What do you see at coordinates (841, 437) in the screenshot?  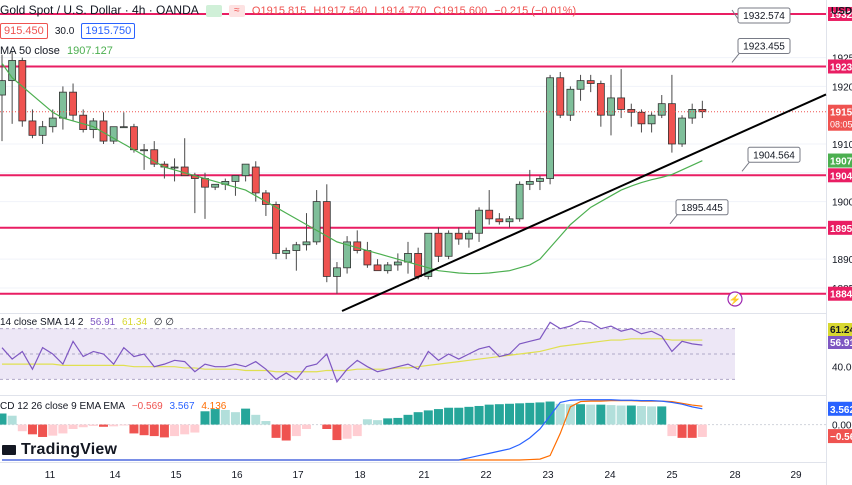 I see `macd-hist-axis-tag-label: −0.56` at bounding box center [841, 437].